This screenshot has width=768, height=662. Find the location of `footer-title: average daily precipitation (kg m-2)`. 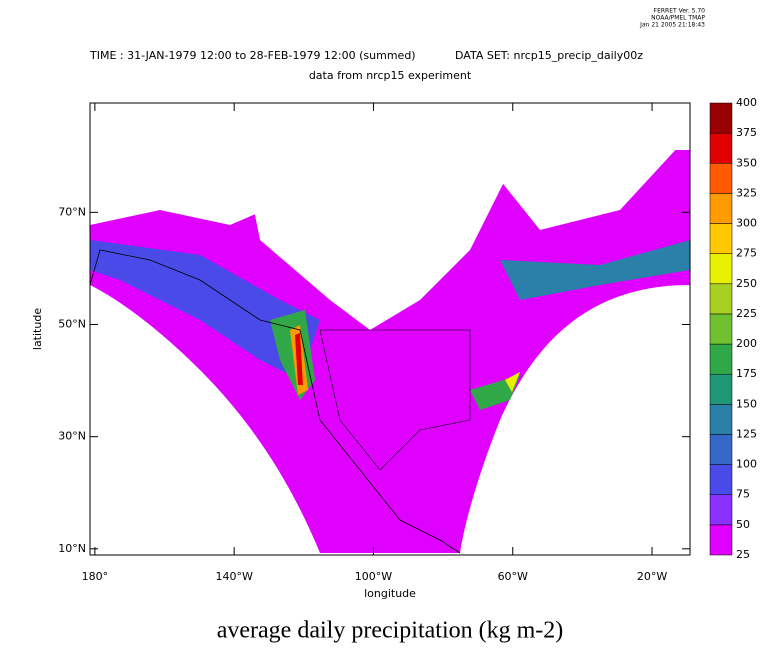

footer-title: average daily precipitation (kg m-2) is located at coordinates (390, 631).